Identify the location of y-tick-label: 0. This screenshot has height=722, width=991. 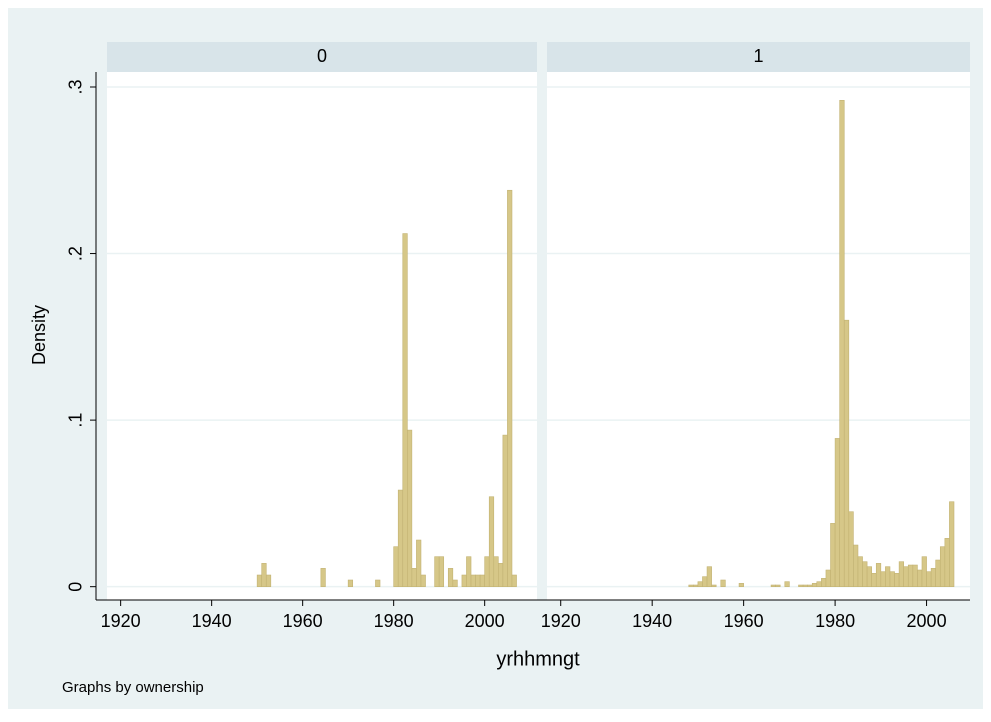
(76, 587).